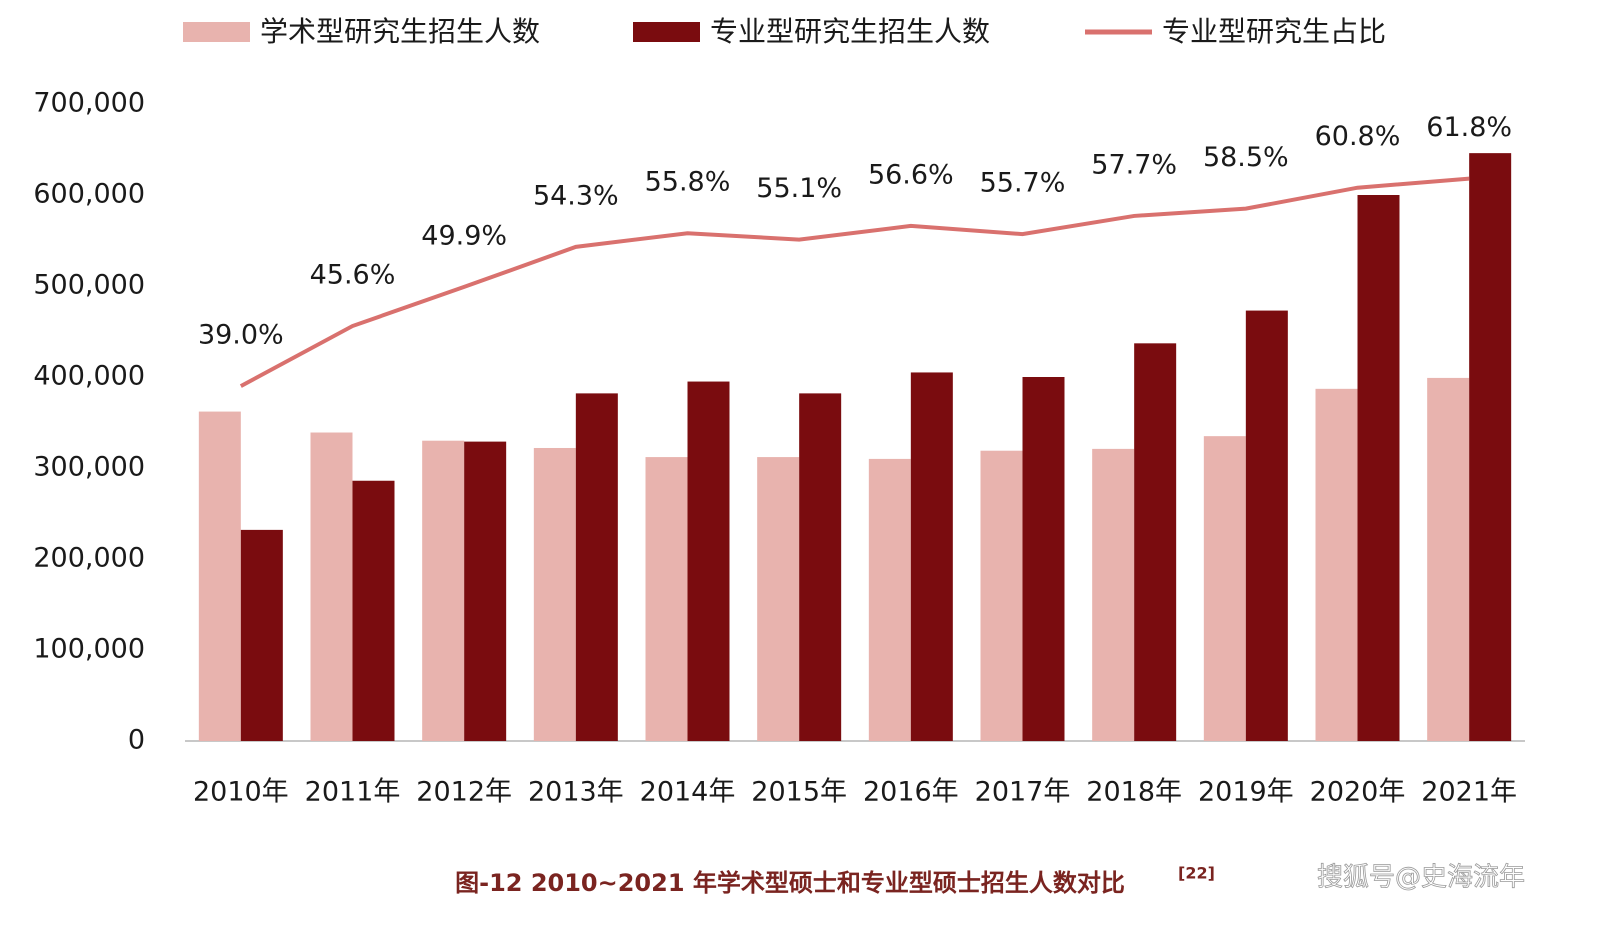 Image resolution: width=1600 pixels, height=929 pixels. Describe the element at coordinates (89, 376) in the screenshot. I see `y-tick-label: 400,000` at that location.